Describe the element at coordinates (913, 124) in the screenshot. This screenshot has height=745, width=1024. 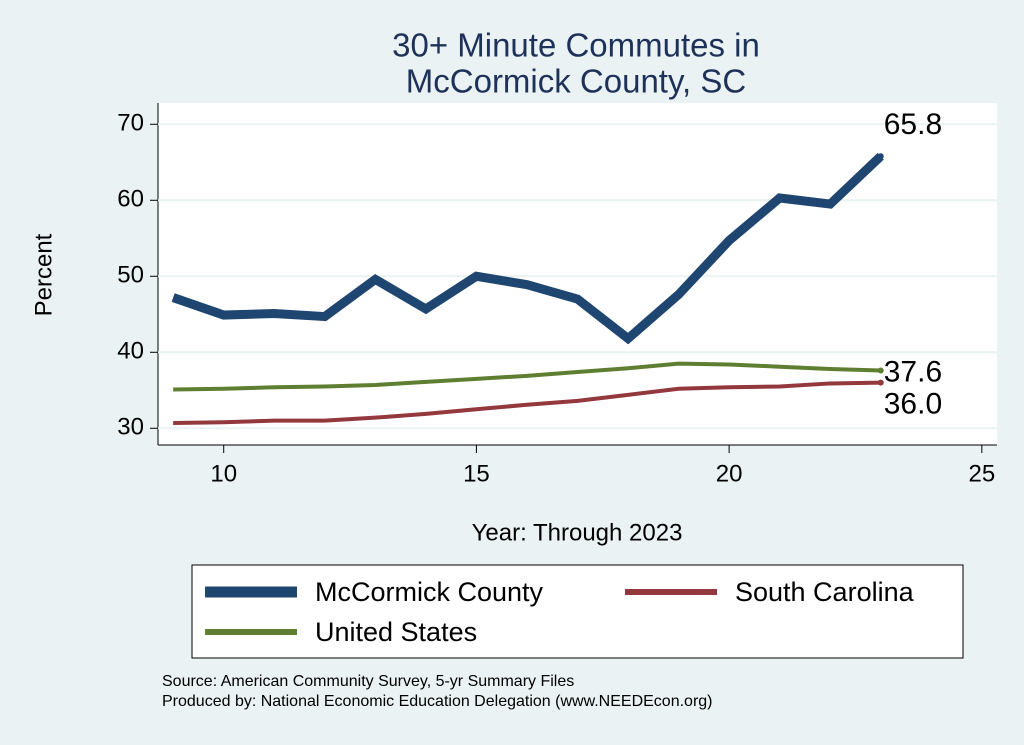
I see `data-label: 65.8` at that location.